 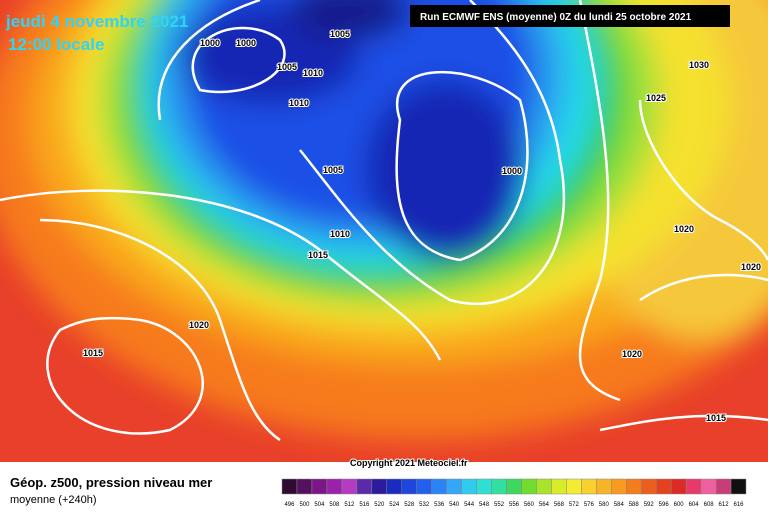 I want to click on scale-label: 540, so click(x=454, y=505).